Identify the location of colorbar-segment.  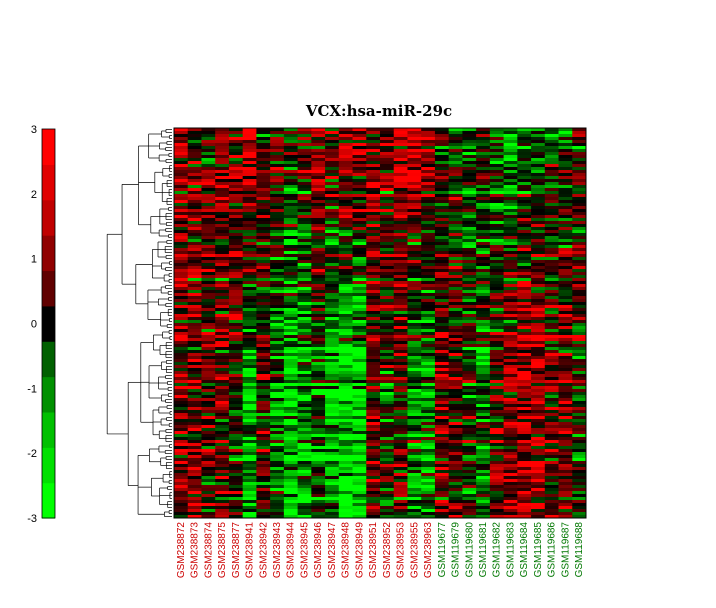
(48, 465).